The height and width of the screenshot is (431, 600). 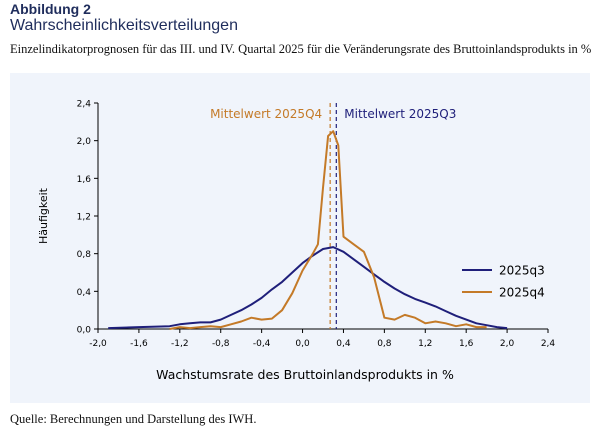 What do you see at coordinates (522, 271) in the screenshot?
I see `legend-label: 2025q3` at bounding box center [522, 271].